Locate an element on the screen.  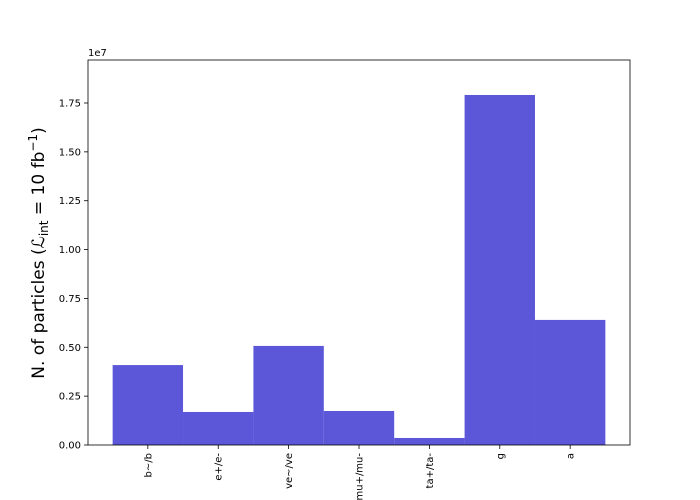
y-label-part: ℒ is located at coordinates (39, 242).